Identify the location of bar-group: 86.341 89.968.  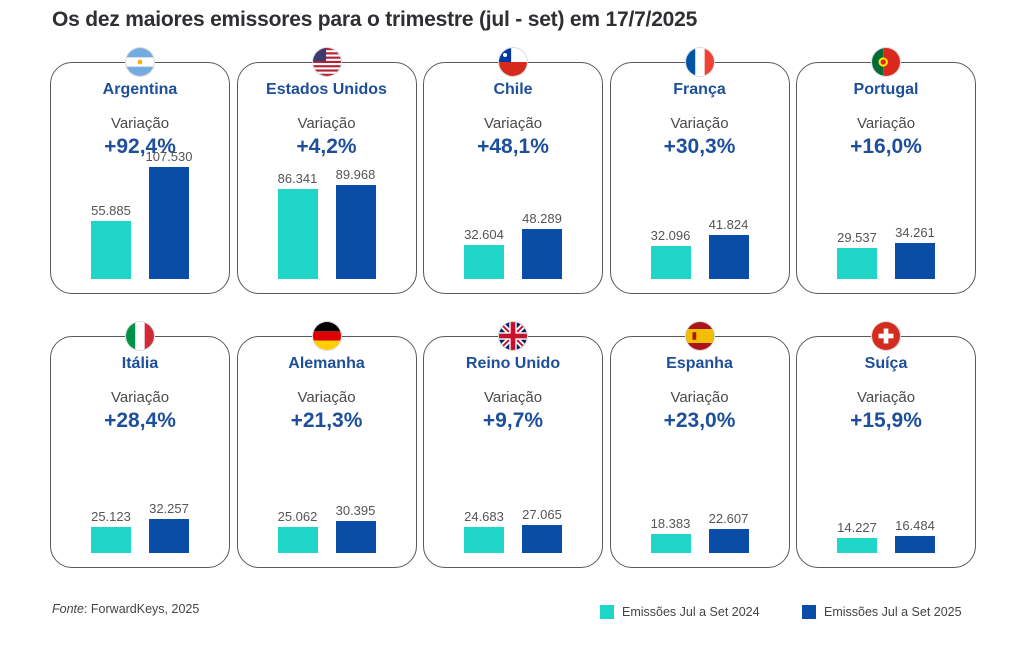
(328, 179).